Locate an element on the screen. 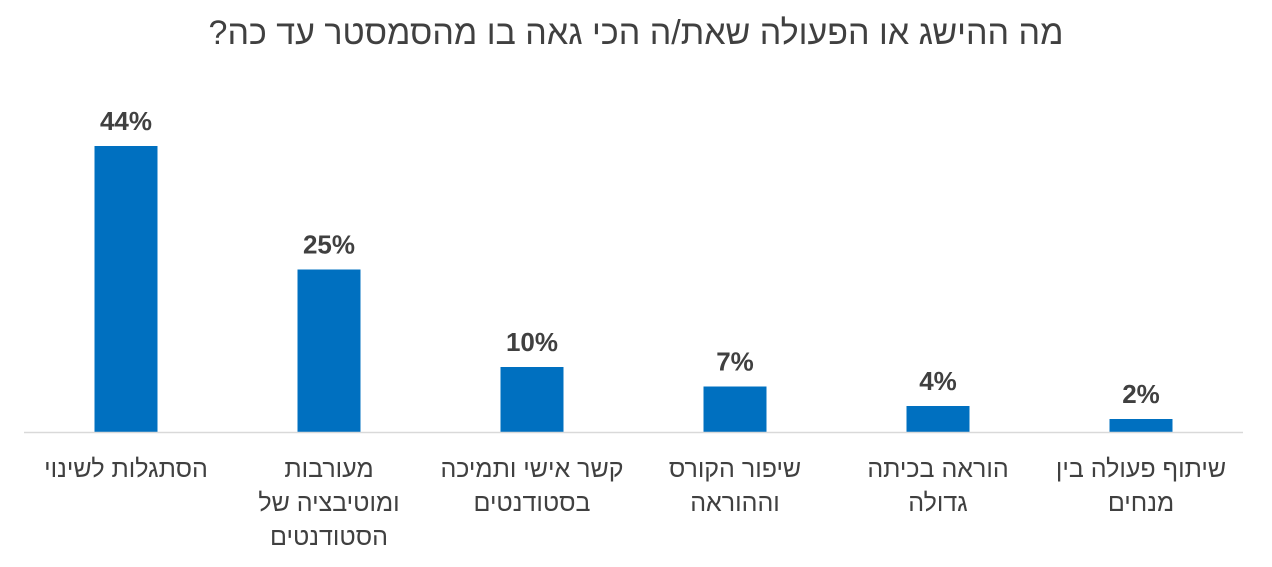 The width and height of the screenshot is (1272, 567). category-label-line: הוראה בכיתה is located at coordinates (938, 469).